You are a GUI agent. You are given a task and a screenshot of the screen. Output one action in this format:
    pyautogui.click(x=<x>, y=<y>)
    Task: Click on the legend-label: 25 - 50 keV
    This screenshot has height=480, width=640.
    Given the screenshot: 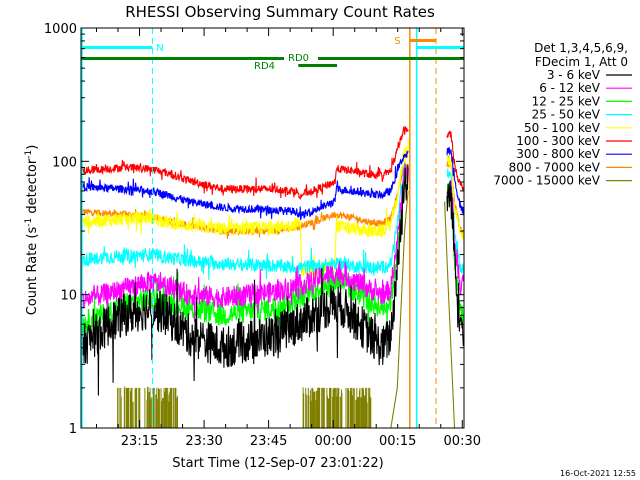 What is the action you would take?
    pyautogui.click(x=566, y=115)
    